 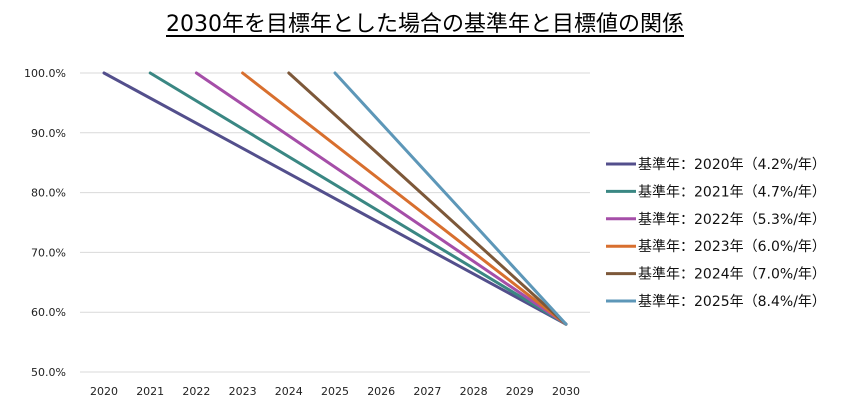 I want to click on x-tick-label: 2026, so click(x=381, y=391).